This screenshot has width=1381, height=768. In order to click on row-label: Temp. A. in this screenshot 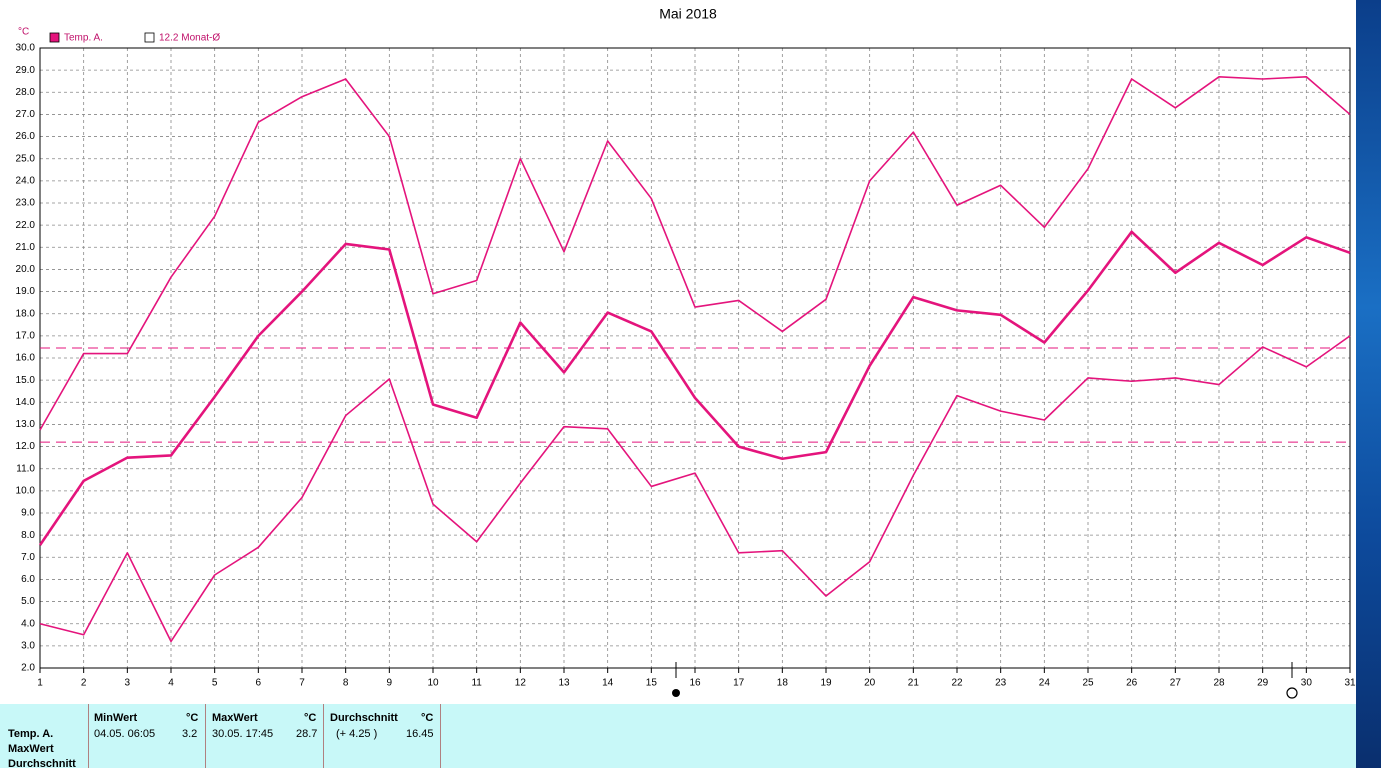, I will do `click(31, 734)`.